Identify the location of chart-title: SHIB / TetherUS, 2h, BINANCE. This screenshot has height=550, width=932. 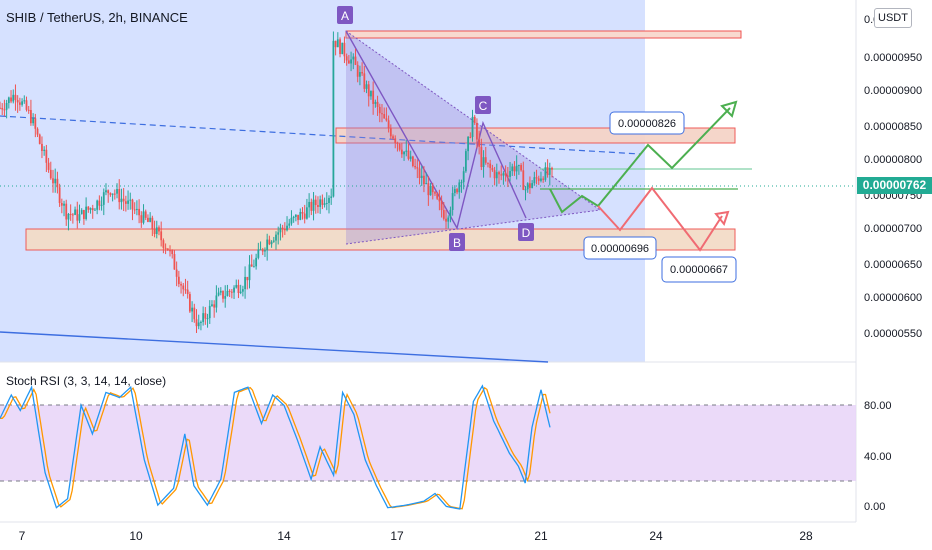
(97, 17).